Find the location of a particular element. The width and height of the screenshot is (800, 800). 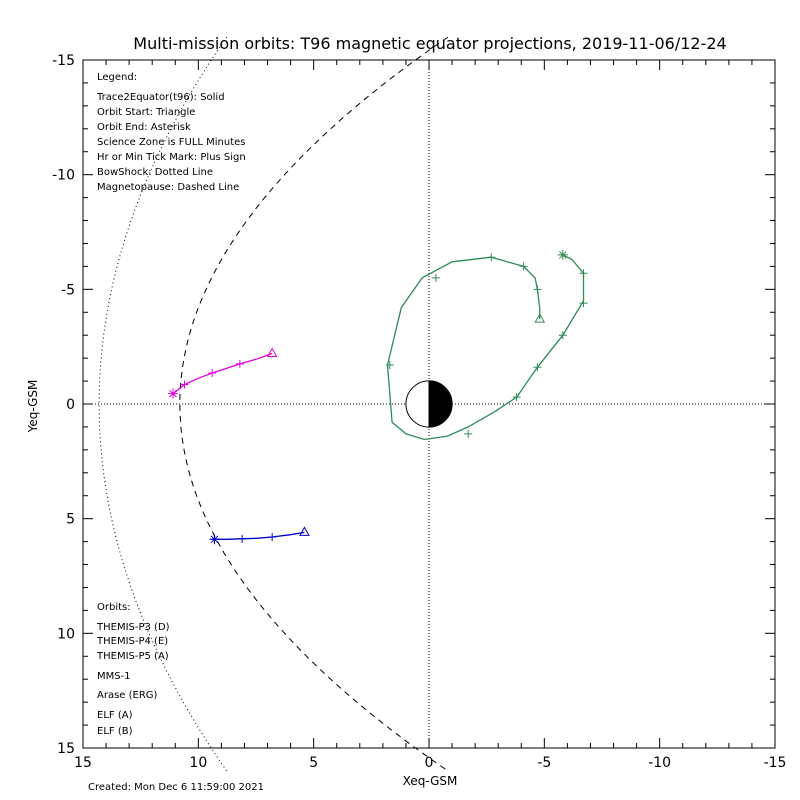

orbit-legend-item: ELF (B) is located at coordinates (115, 731).